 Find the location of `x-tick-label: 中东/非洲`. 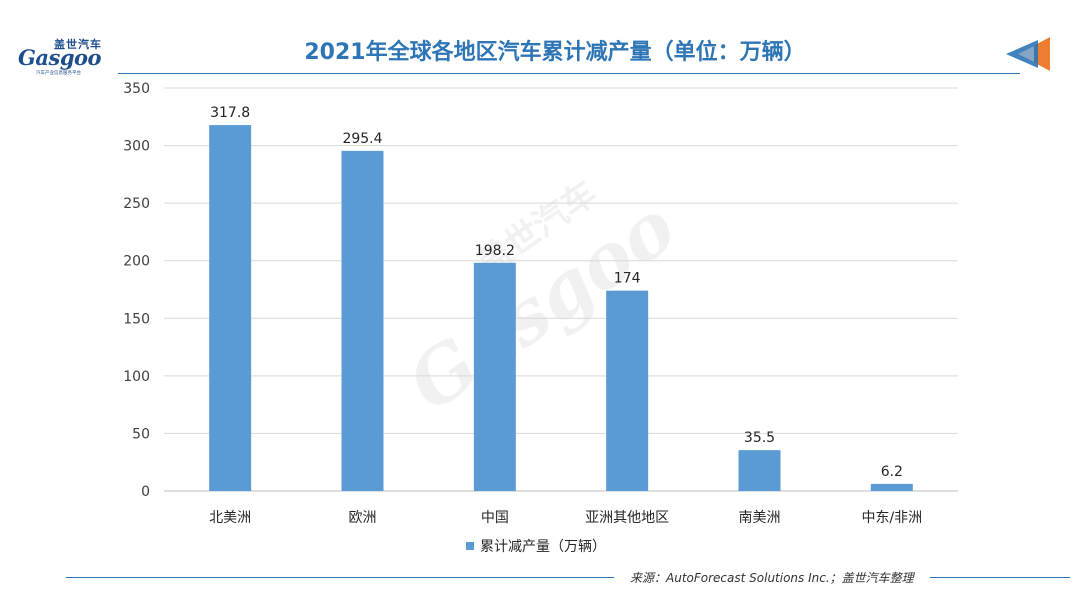

x-tick-label: 中东/非洲 is located at coordinates (891, 518).